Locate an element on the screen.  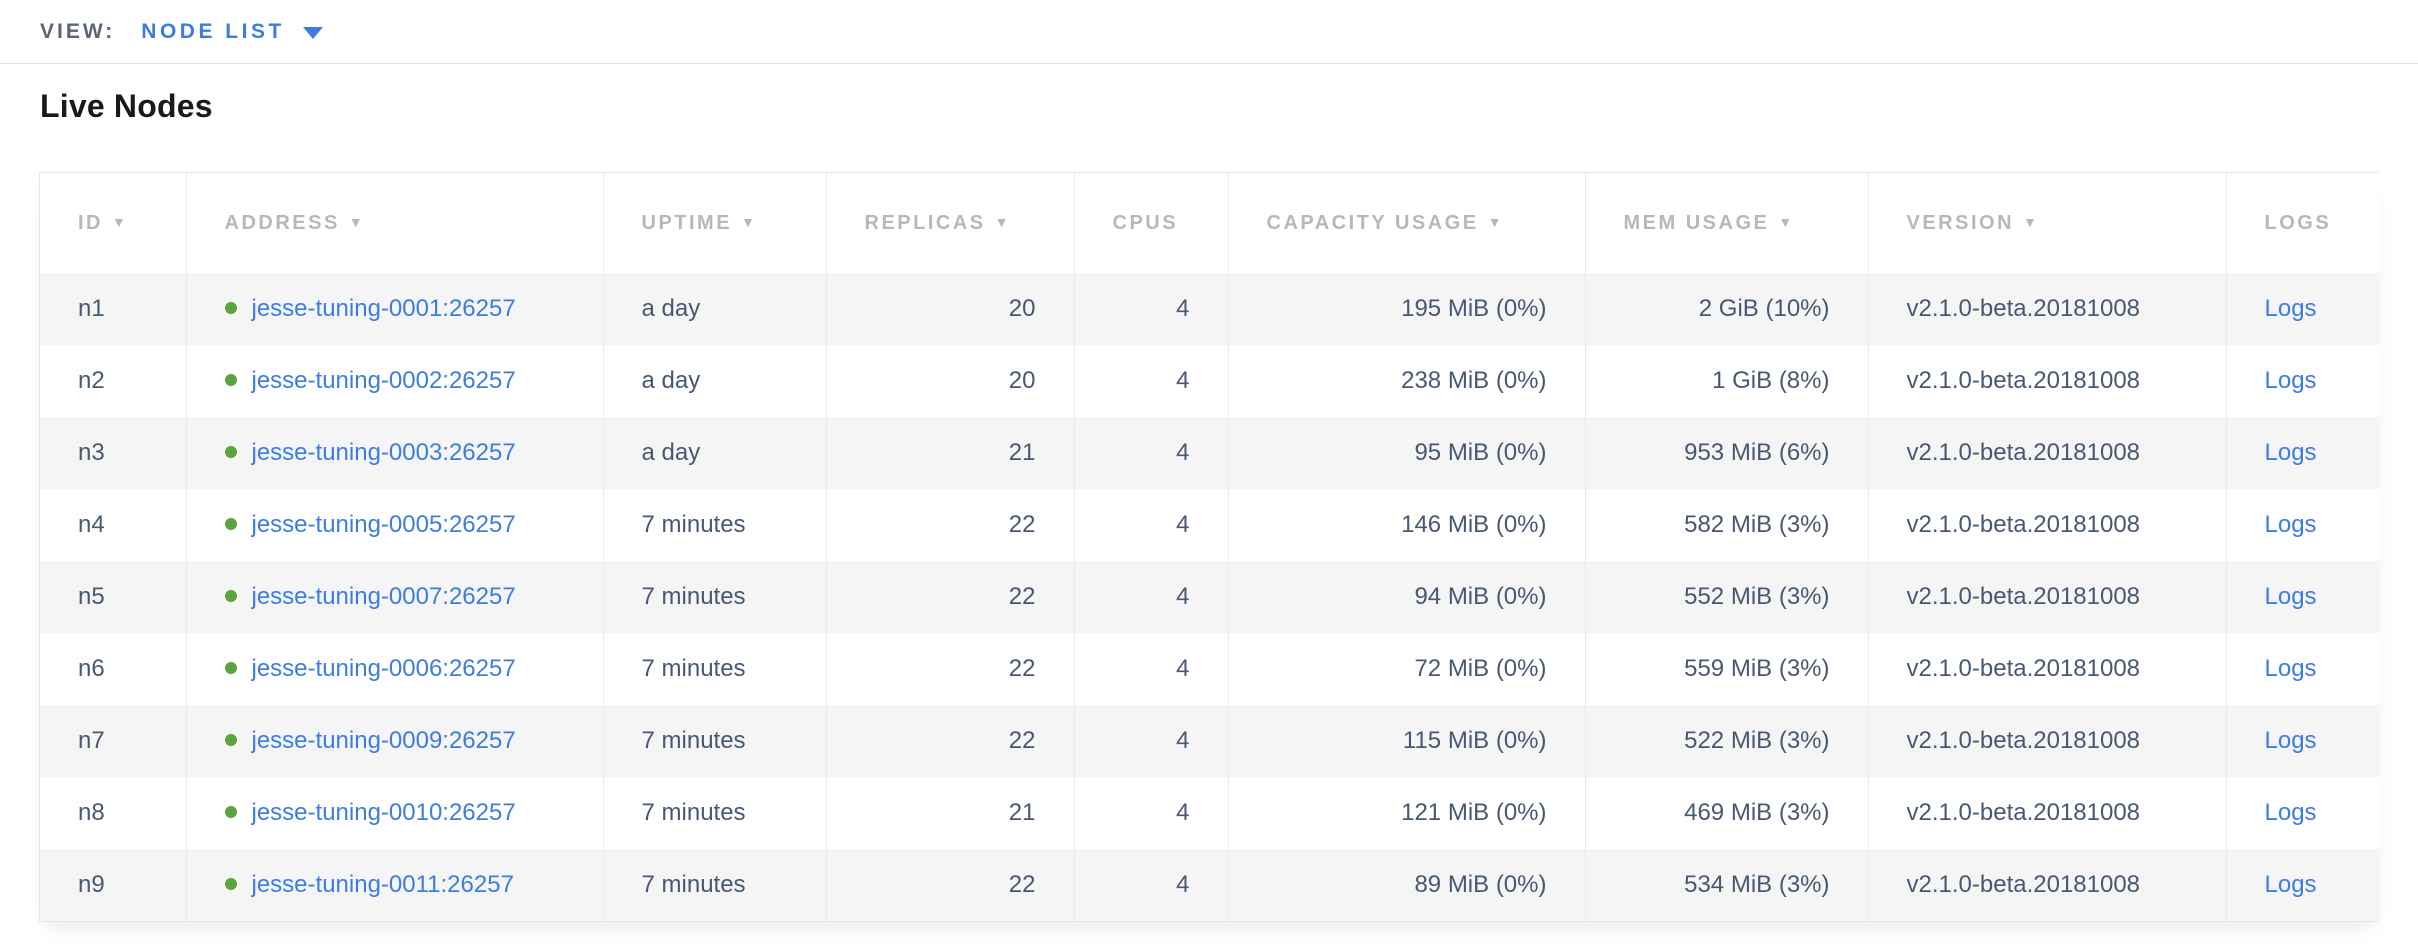
column-header-label: UPTIME is located at coordinates (687, 222).